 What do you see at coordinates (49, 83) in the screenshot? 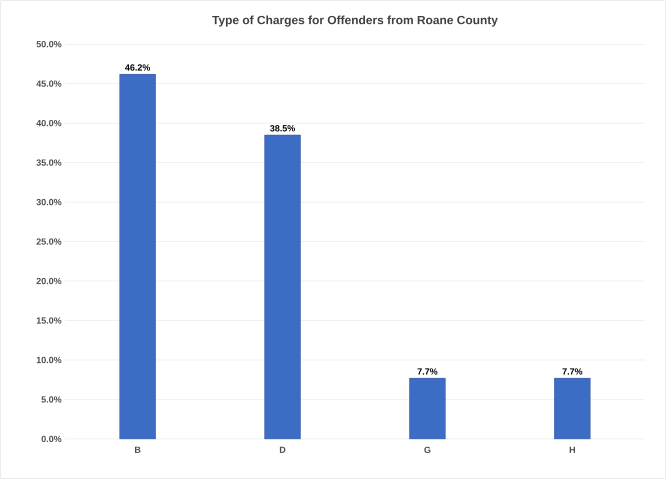
I see `y-tick-label: 45.0%` at bounding box center [49, 83].